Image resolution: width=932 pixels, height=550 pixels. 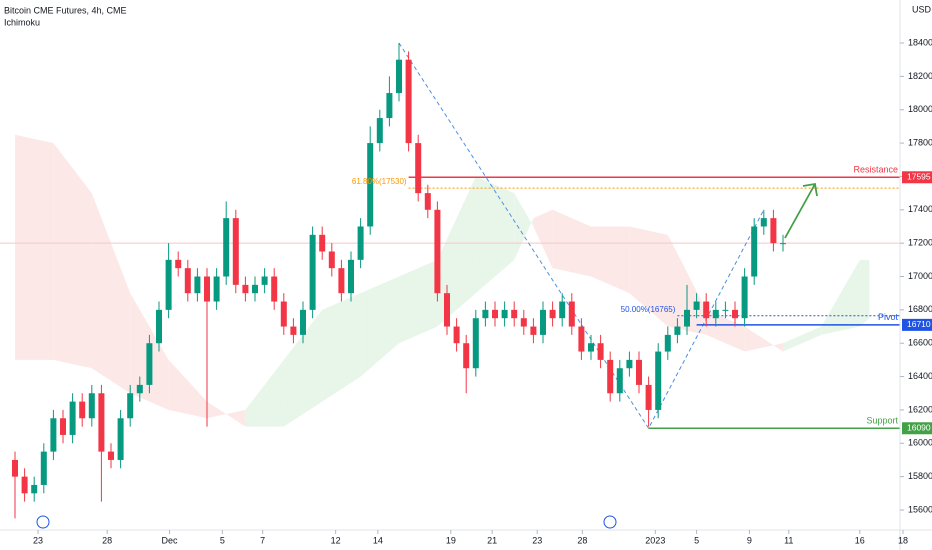 What do you see at coordinates (749, 540) in the screenshot?
I see `x-tick-label: 9` at bounding box center [749, 540].